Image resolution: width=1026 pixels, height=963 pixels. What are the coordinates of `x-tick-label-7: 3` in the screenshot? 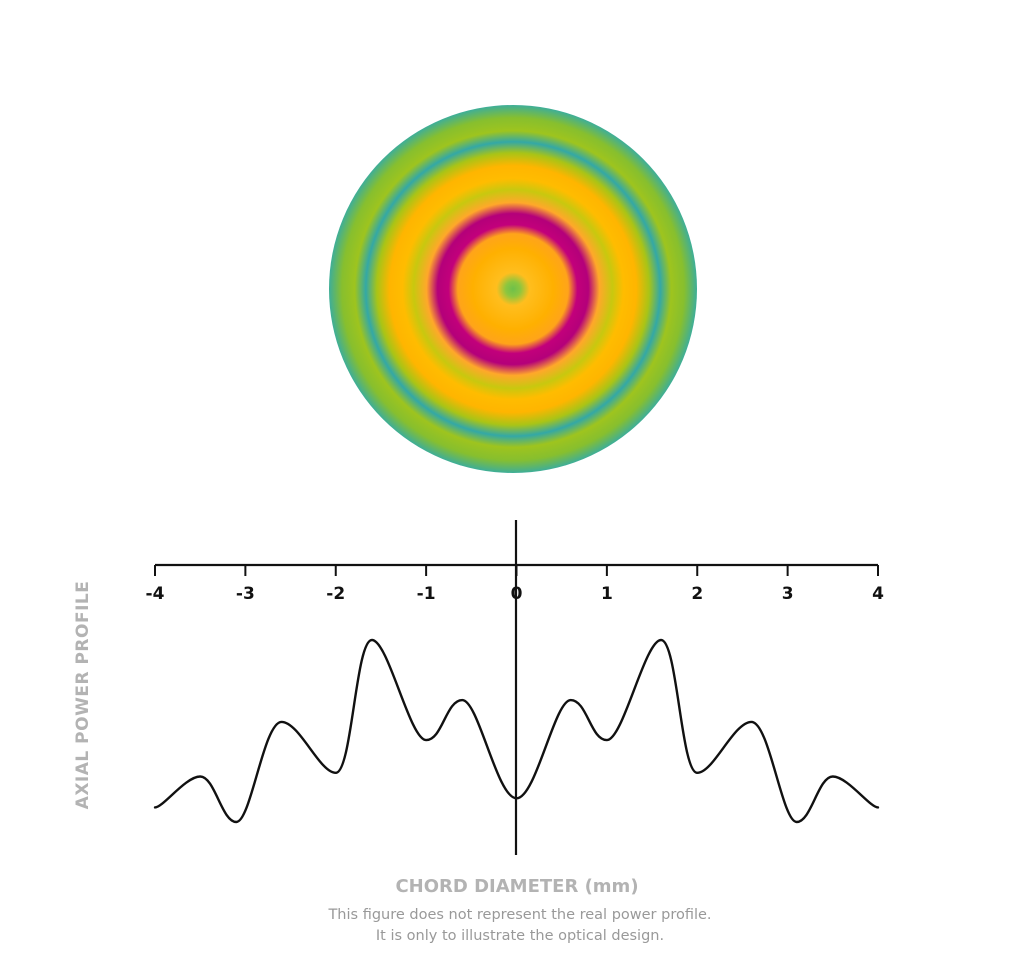 It's located at (788, 594).